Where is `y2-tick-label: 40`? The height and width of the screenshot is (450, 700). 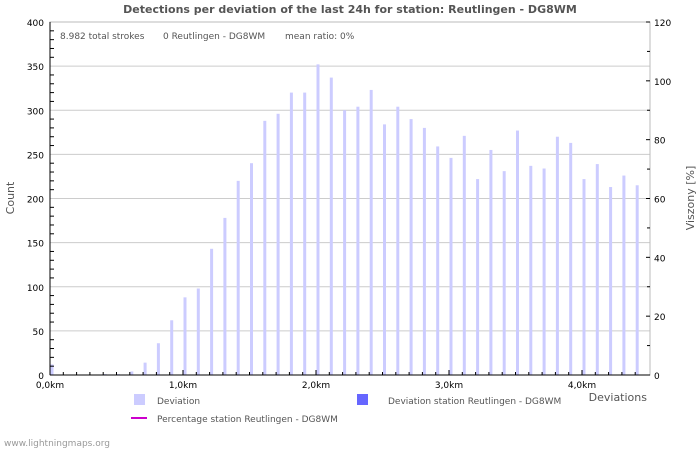 y2-tick-label: 40 is located at coordinates (660, 259).